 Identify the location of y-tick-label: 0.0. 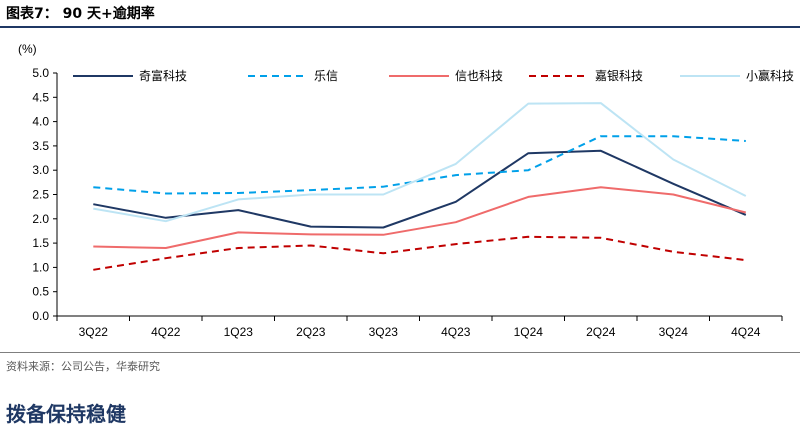
(40, 316).